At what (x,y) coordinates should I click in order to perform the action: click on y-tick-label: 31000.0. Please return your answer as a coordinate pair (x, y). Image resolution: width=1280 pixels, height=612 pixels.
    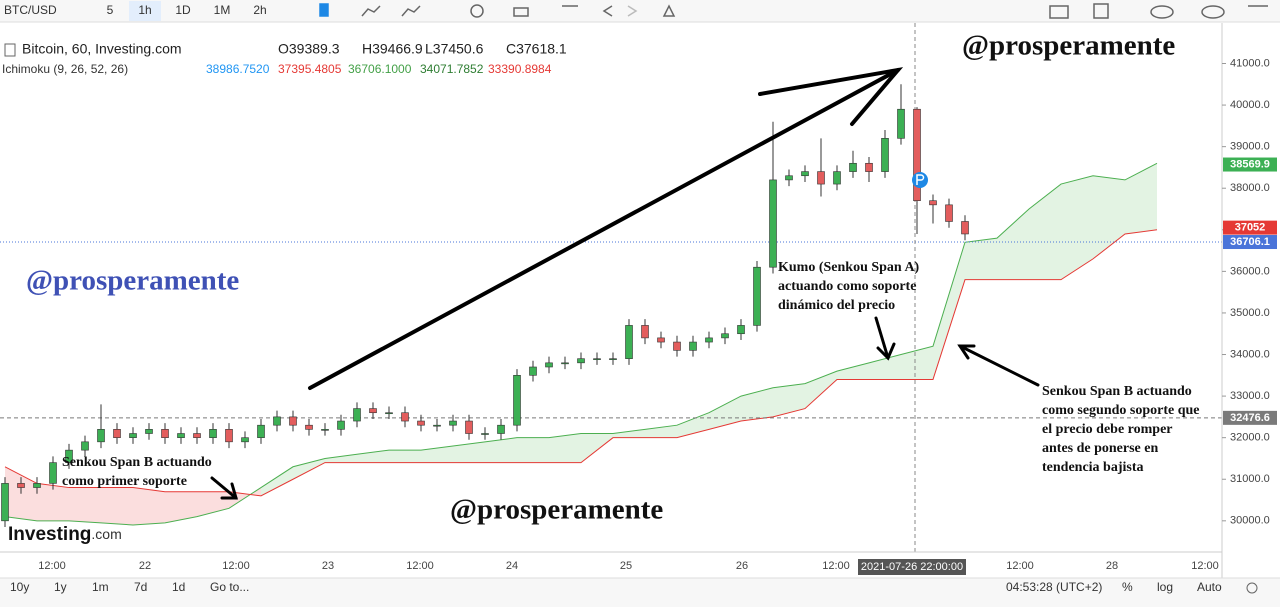
    Looking at the image, I should click on (1250, 479).